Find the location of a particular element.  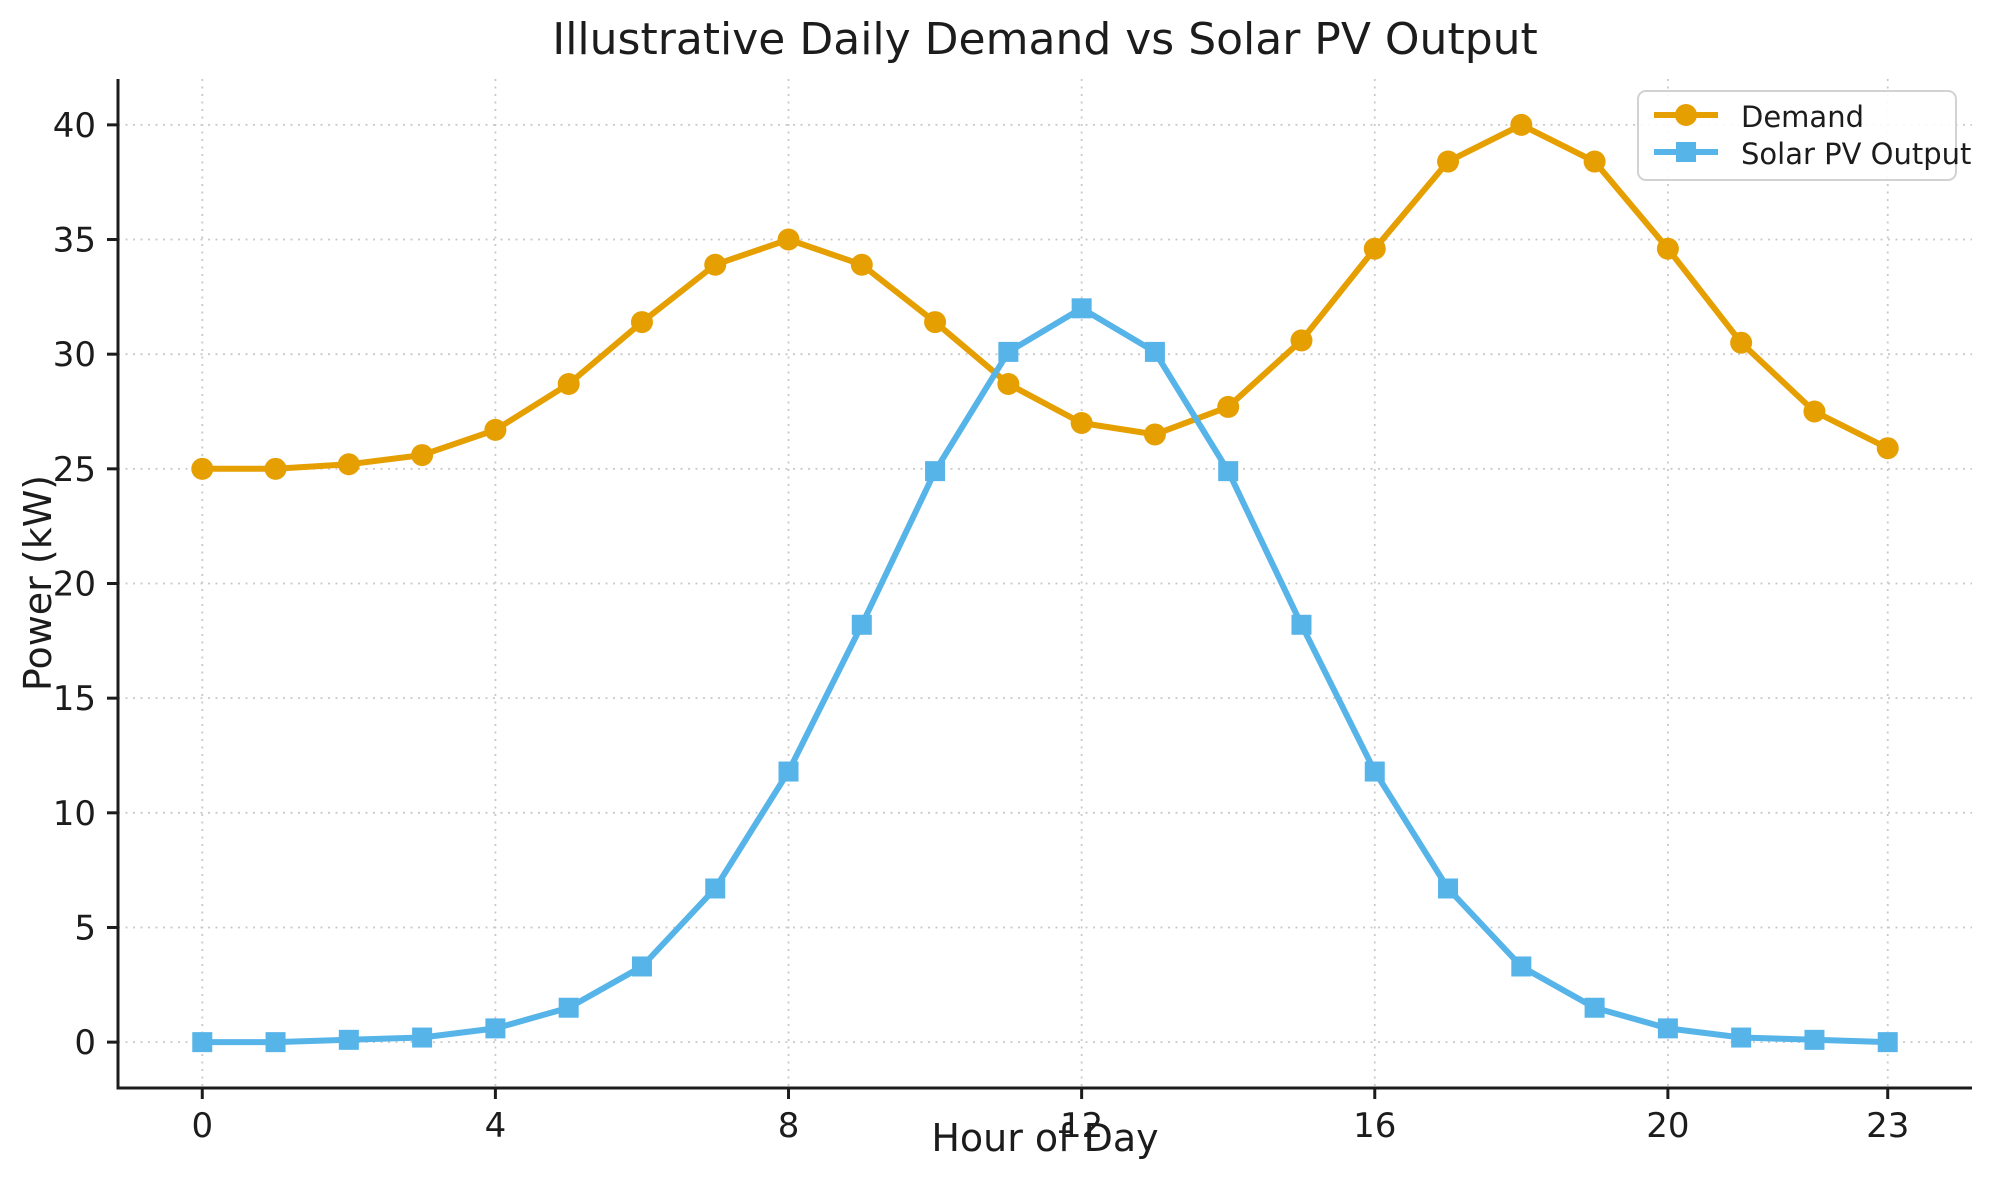

x-tick-label: 20 is located at coordinates (1667, 1126).